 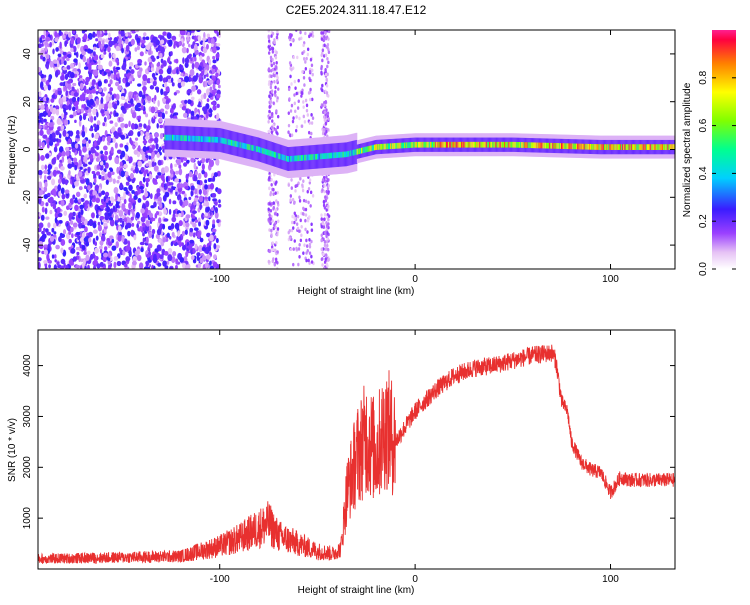 I want to click on y-tick-label: 1000, so click(x=27, y=518).